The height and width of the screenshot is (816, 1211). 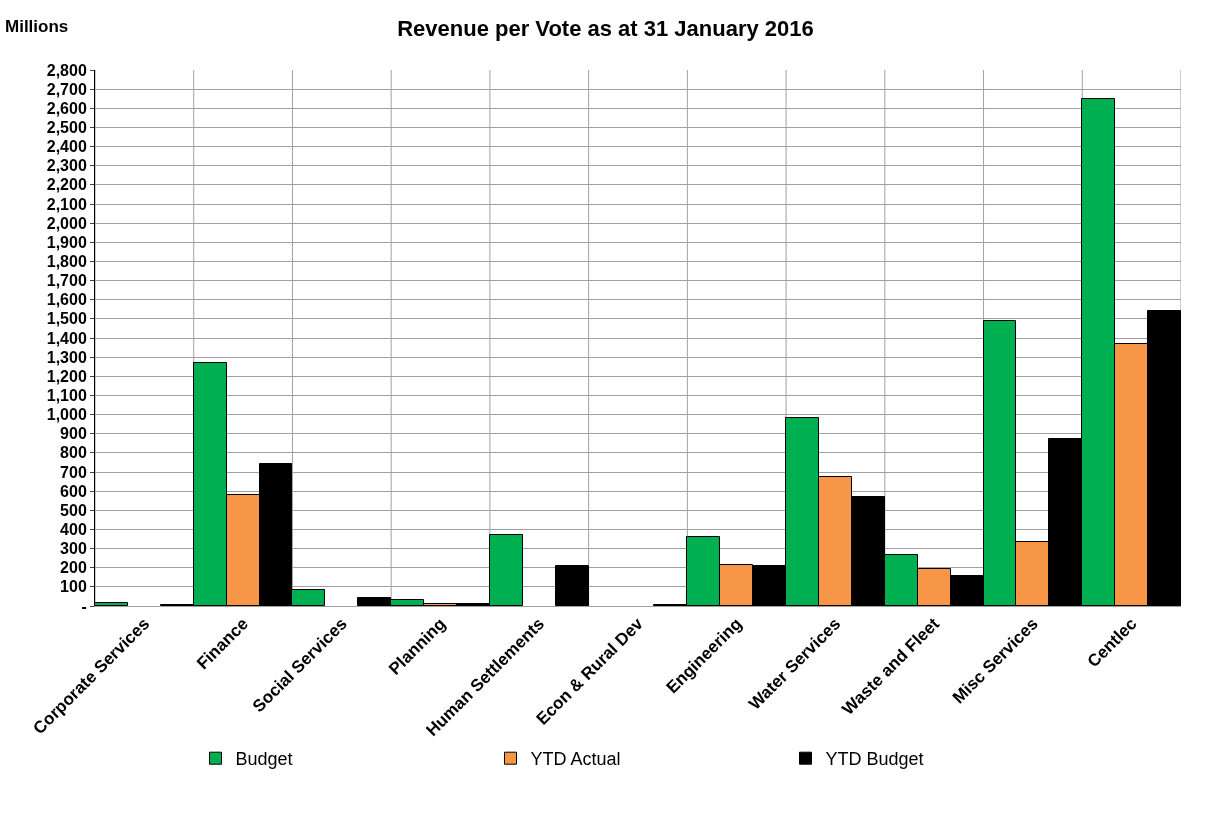 What do you see at coordinates (66, 300) in the screenshot?
I see `y-tick-label: 1,600` at bounding box center [66, 300].